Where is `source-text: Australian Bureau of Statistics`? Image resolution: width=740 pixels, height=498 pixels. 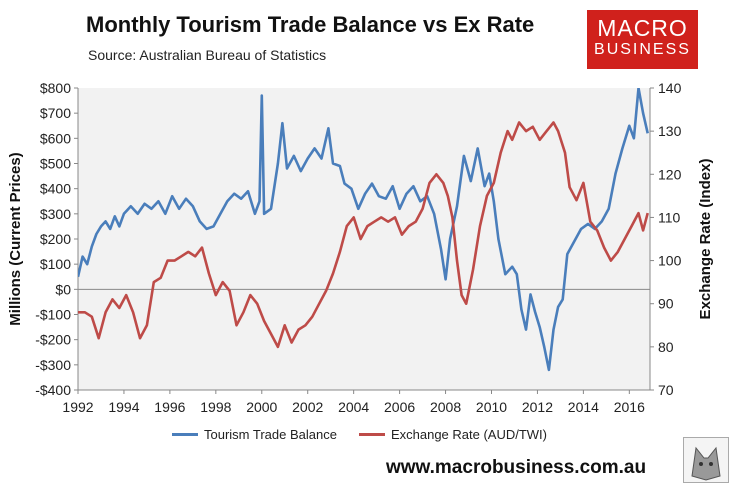 source-text: Australian Bureau of Statistics is located at coordinates (233, 55).